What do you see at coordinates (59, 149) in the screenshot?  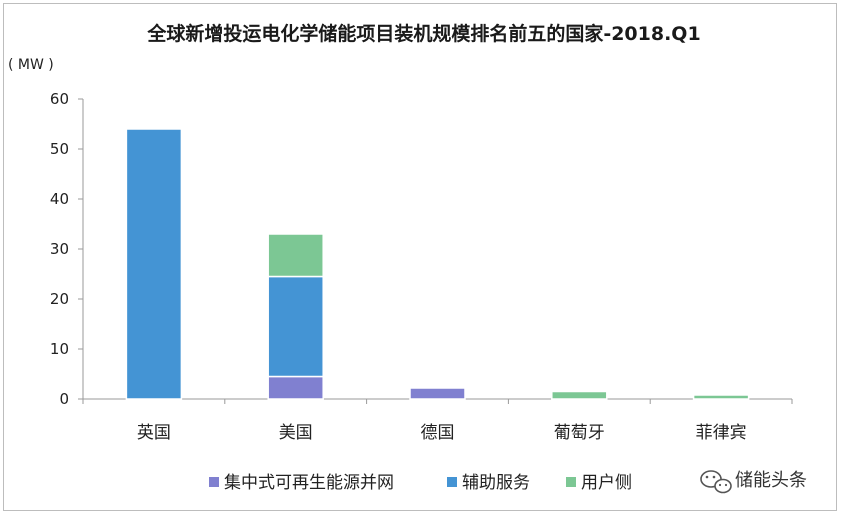 I see `y-tick-label: 50` at bounding box center [59, 149].